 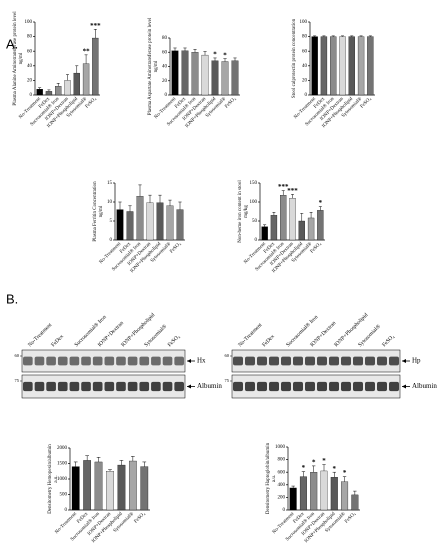 What do you see at coordinates (282, 472) in the screenshot?
I see `y-tick-label: 600` at bounding box center [282, 472].